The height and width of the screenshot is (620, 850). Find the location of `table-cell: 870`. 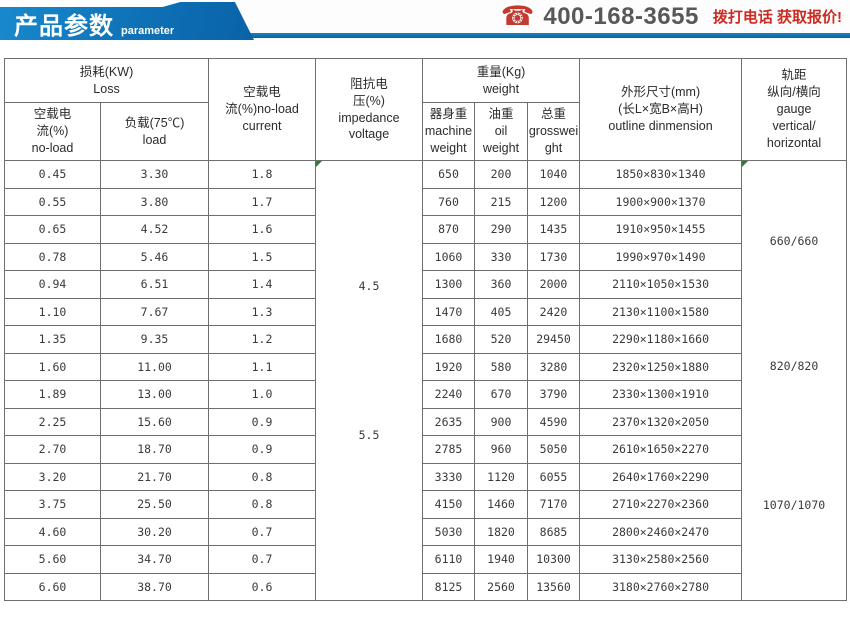

table-cell: 870 is located at coordinates (448, 229).